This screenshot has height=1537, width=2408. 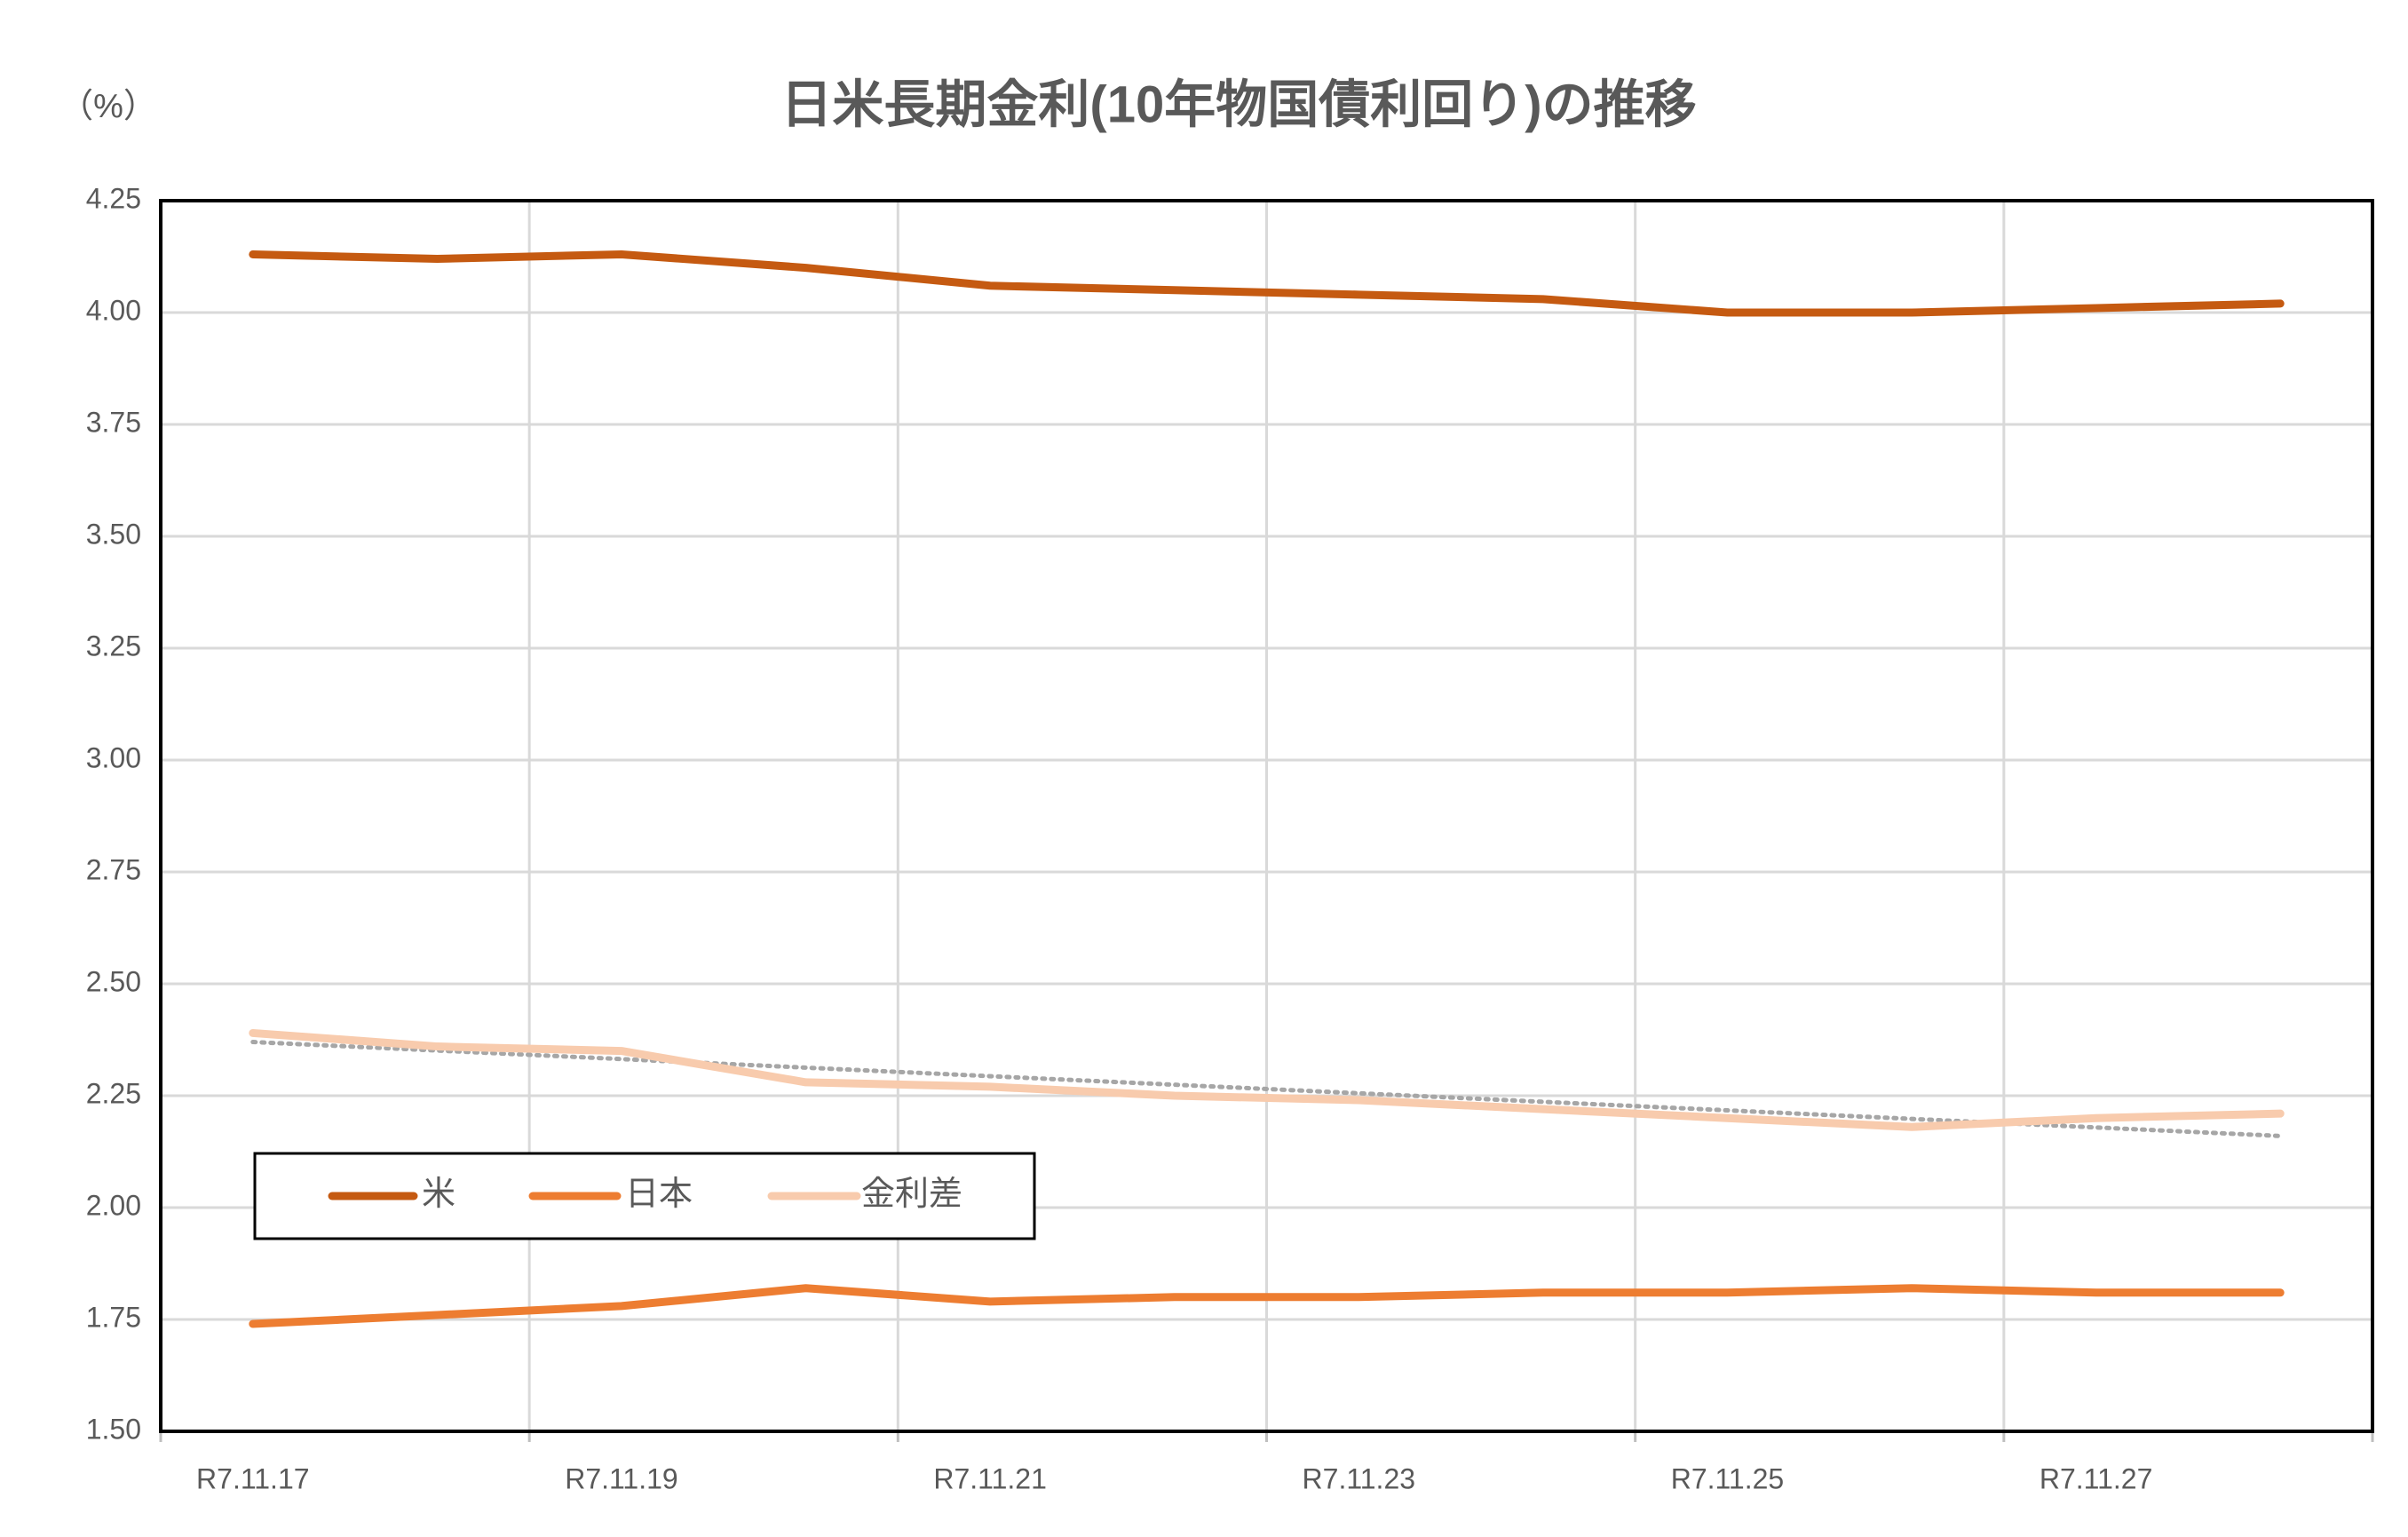 What do you see at coordinates (108, 107) in the screenshot?
I see `y-unit: （%）` at bounding box center [108, 107].